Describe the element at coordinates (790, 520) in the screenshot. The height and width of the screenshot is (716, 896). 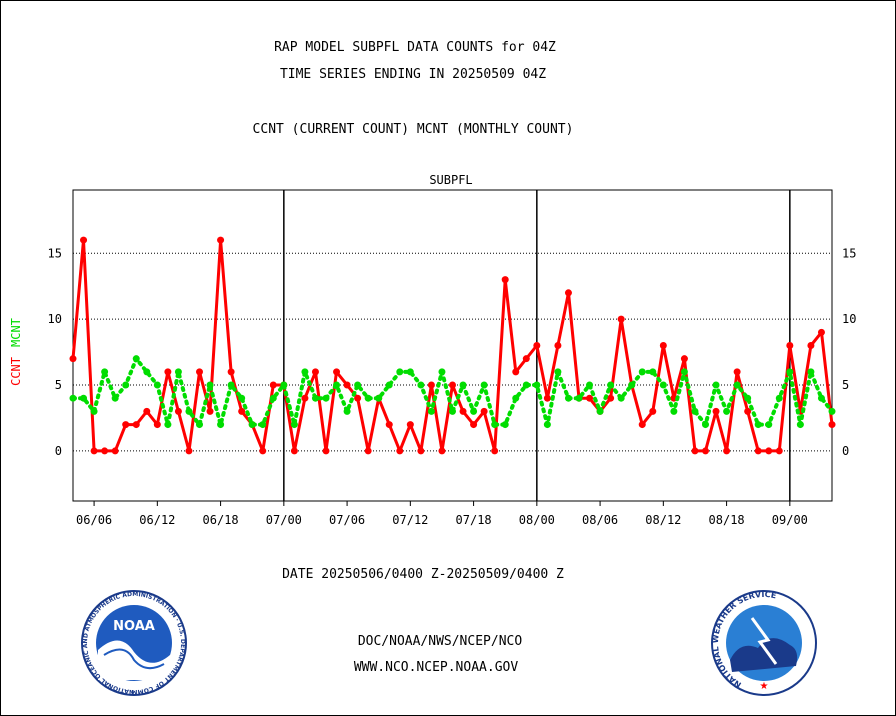
I see `x-tick-label: 09/00` at that location.